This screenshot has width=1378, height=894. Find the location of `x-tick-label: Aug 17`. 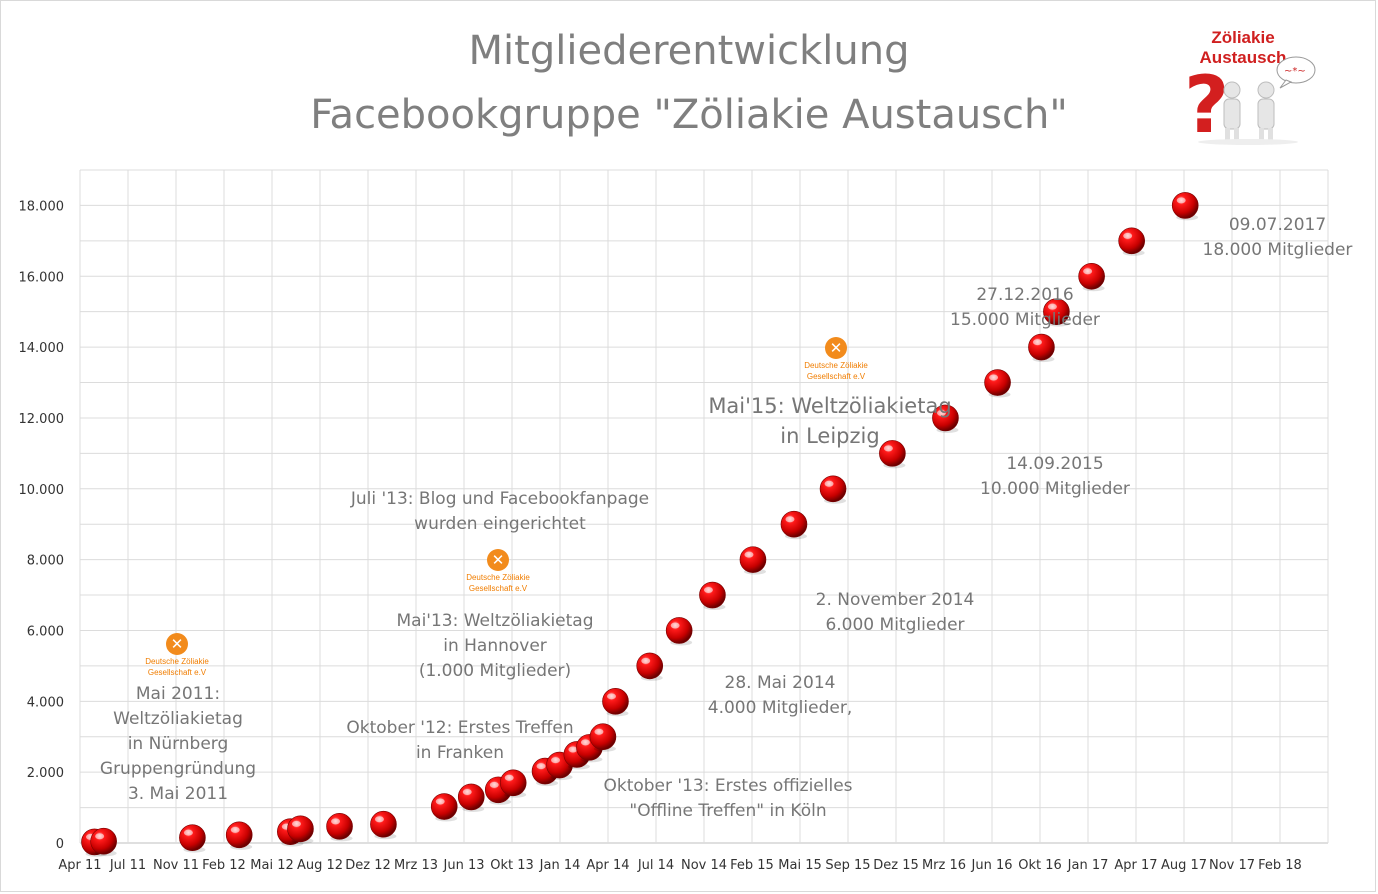

x-tick-label: Aug 17 is located at coordinates (1184, 865).